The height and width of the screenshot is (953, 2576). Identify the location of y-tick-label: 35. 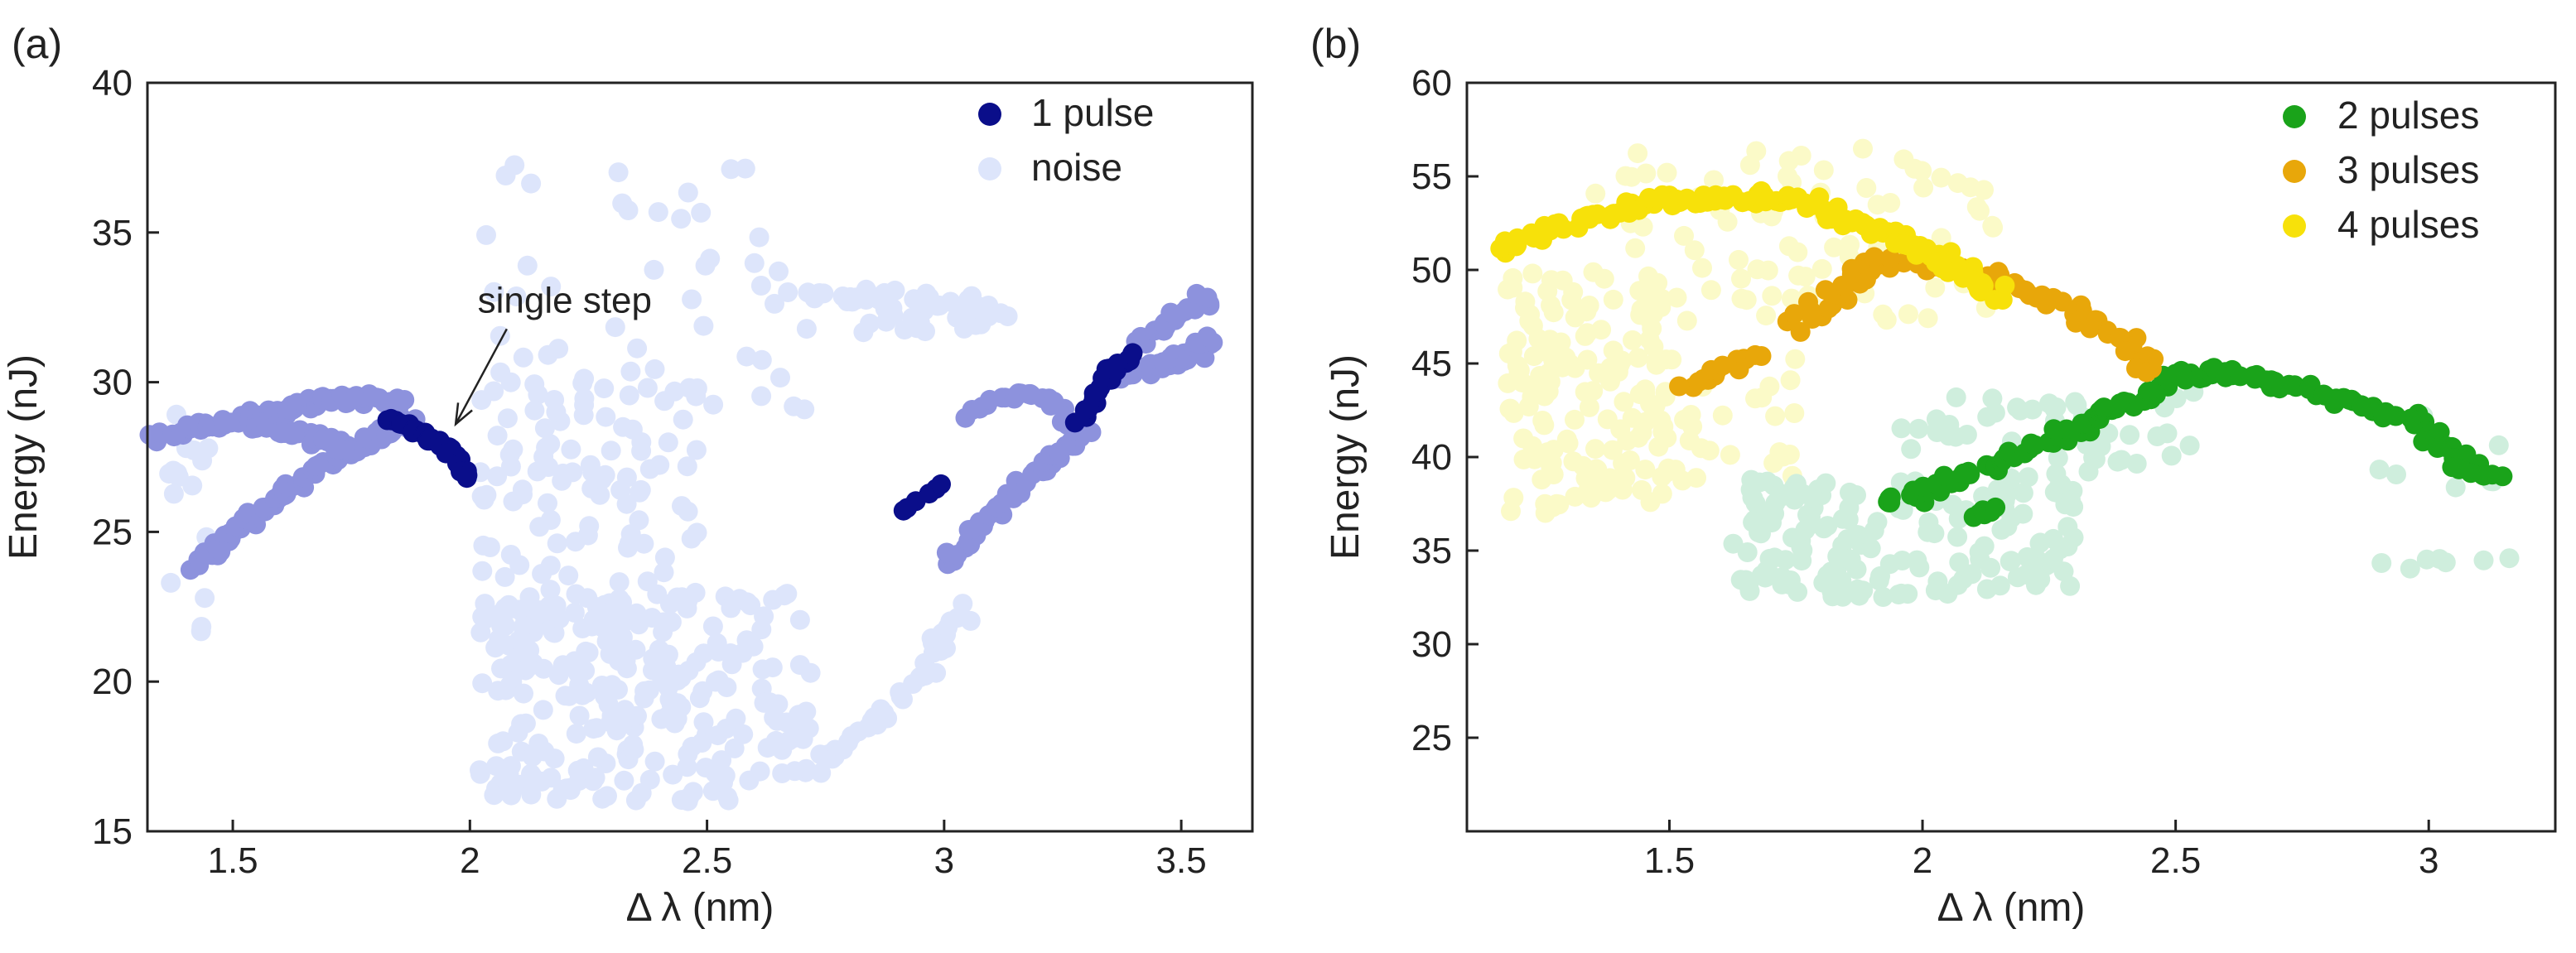
(112, 233).